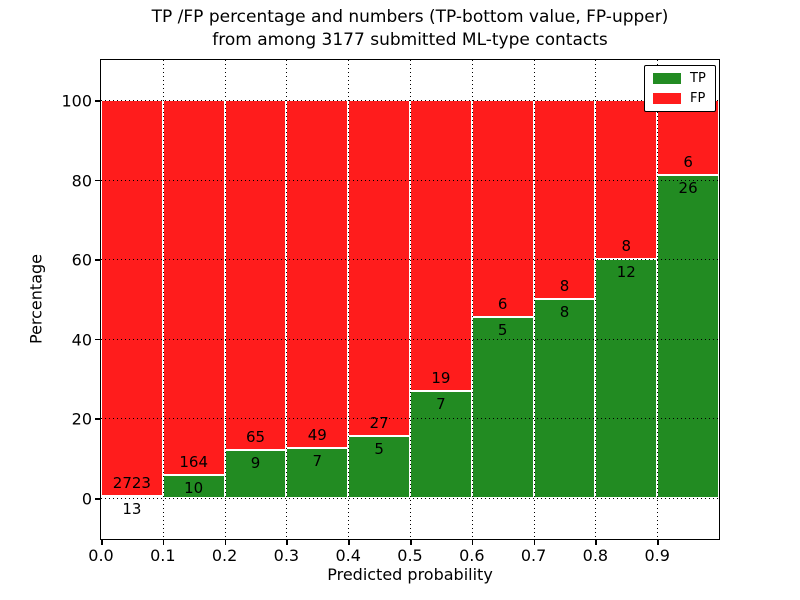 Image resolution: width=800 pixels, height=600 pixels. I want to click on fp-count-label: 49, so click(317, 435).